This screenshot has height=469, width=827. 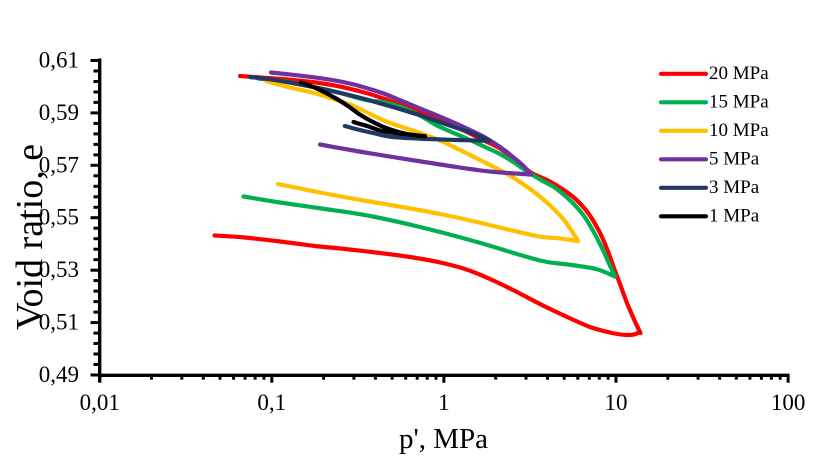 I want to click on svg-text: 0,1, so click(x=271, y=402).